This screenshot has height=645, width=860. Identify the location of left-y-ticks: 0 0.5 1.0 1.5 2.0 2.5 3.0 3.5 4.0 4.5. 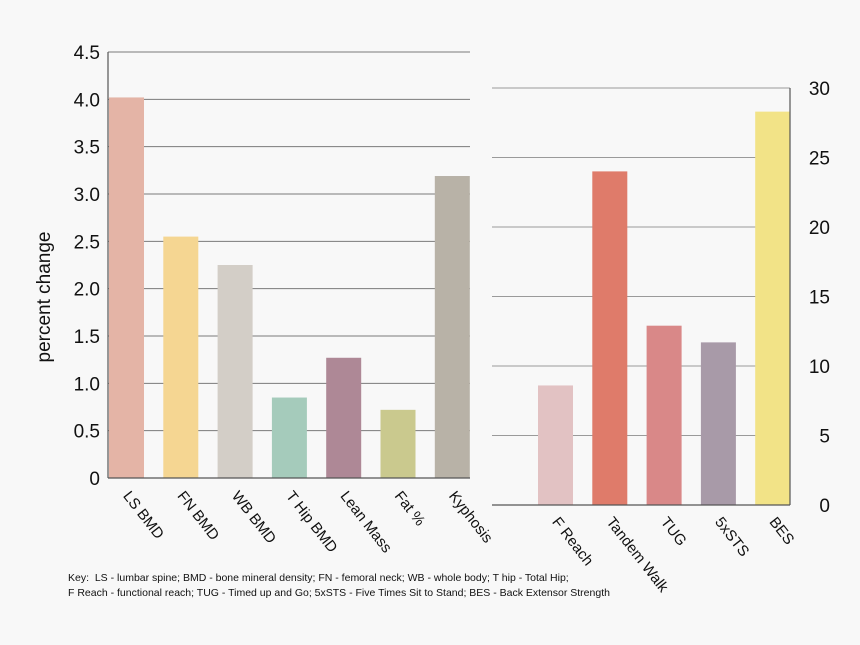
(87, 266).